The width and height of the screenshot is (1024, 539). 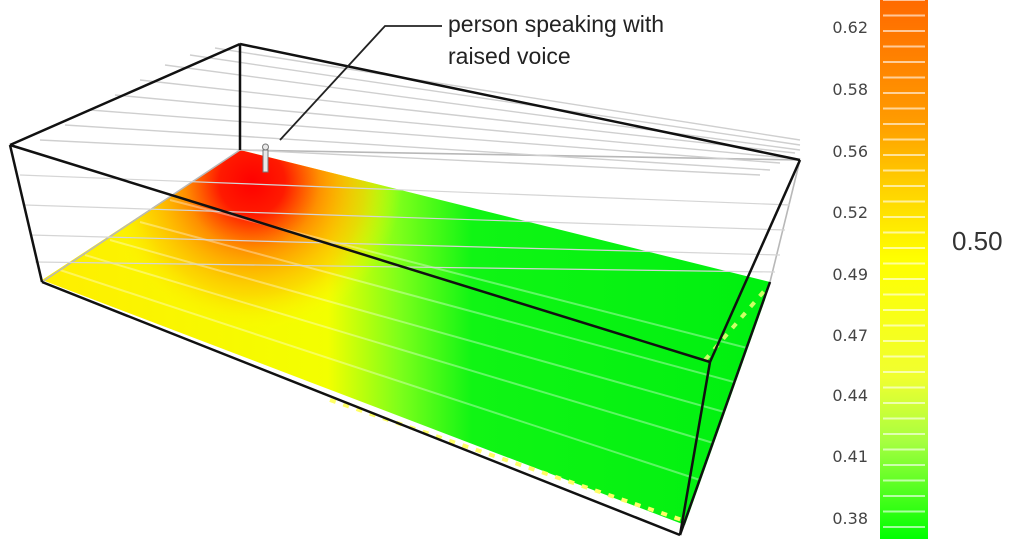 I want to click on scale-tick: 0.47, so click(x=850, y=335).